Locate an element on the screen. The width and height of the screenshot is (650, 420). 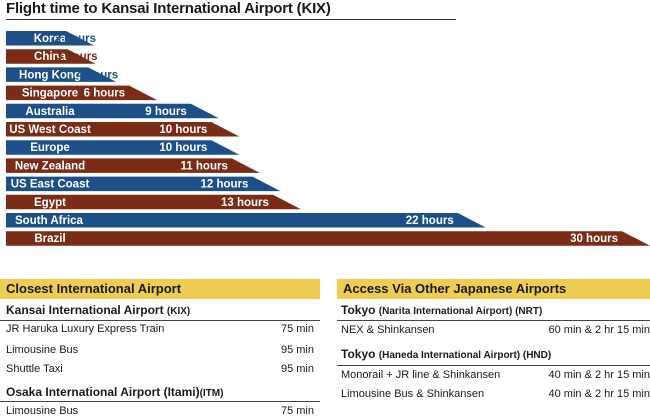
transport-label: Limousine Bus & Shinkansen is located at coordinates (413, 394).